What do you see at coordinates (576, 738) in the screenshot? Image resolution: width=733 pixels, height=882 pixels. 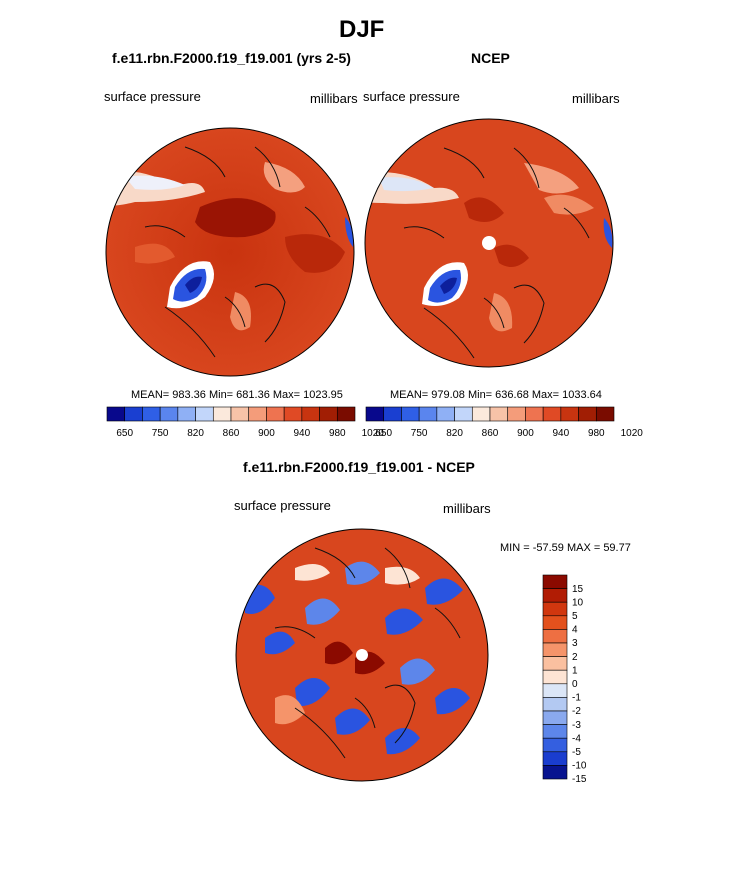 I see `colorbar-tick-label: -4` at bounding box center [576, 738].